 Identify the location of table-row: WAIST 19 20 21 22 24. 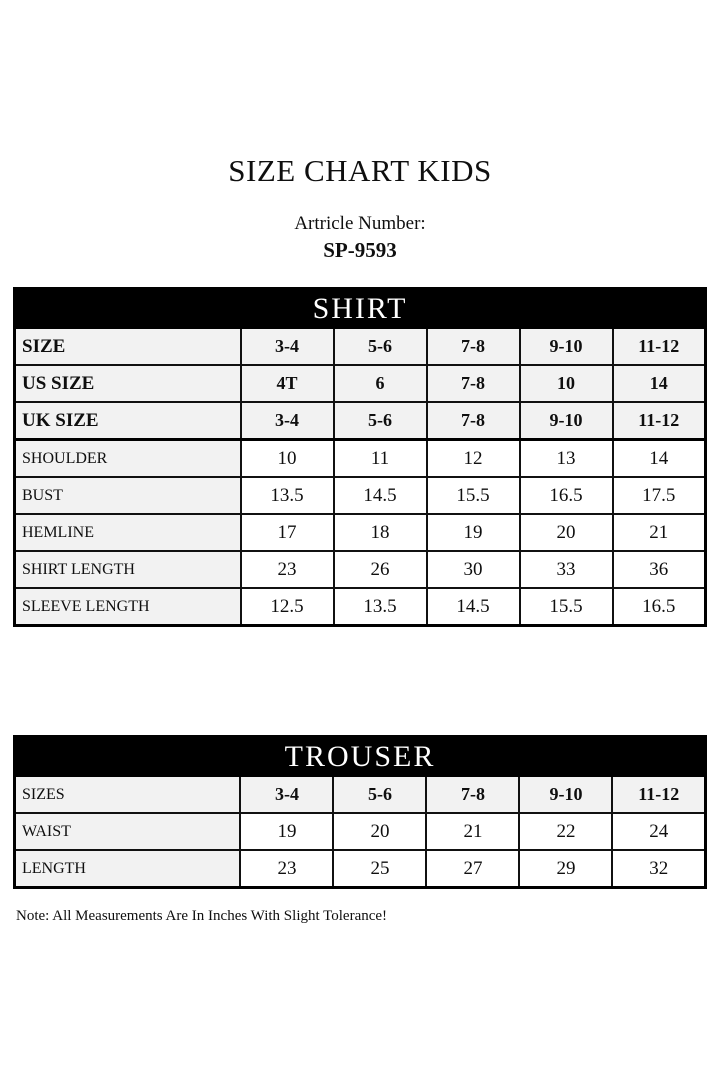
(360, 831).